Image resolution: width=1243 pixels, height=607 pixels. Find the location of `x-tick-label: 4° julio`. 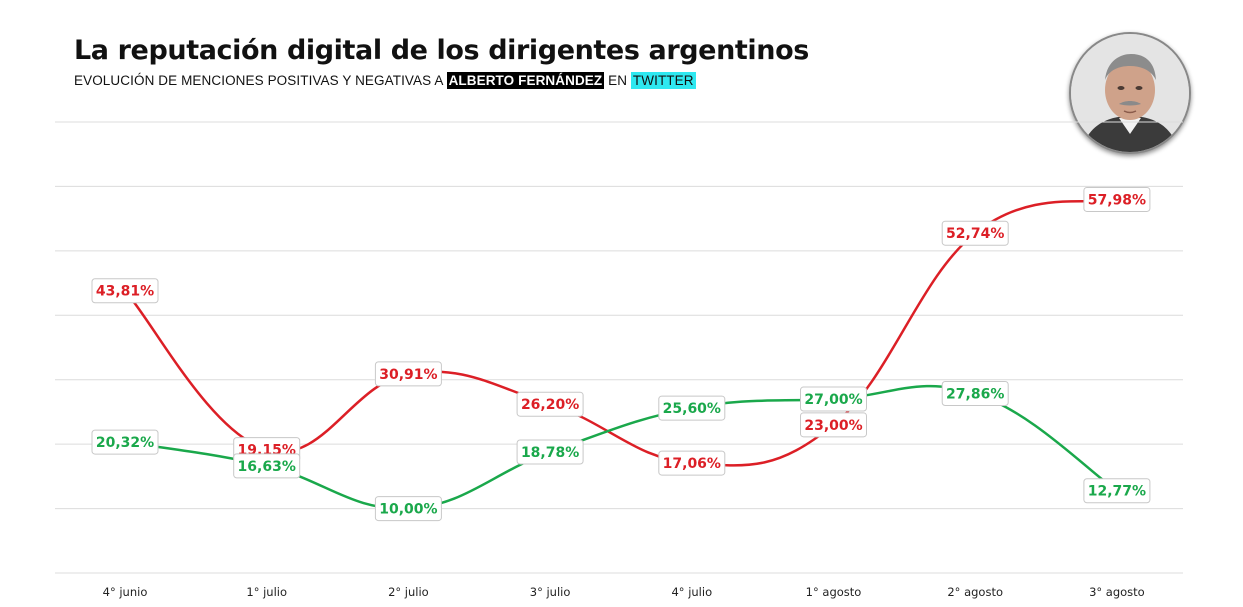

x-tick-label: 4° julio is located at coordinates (691, 592).